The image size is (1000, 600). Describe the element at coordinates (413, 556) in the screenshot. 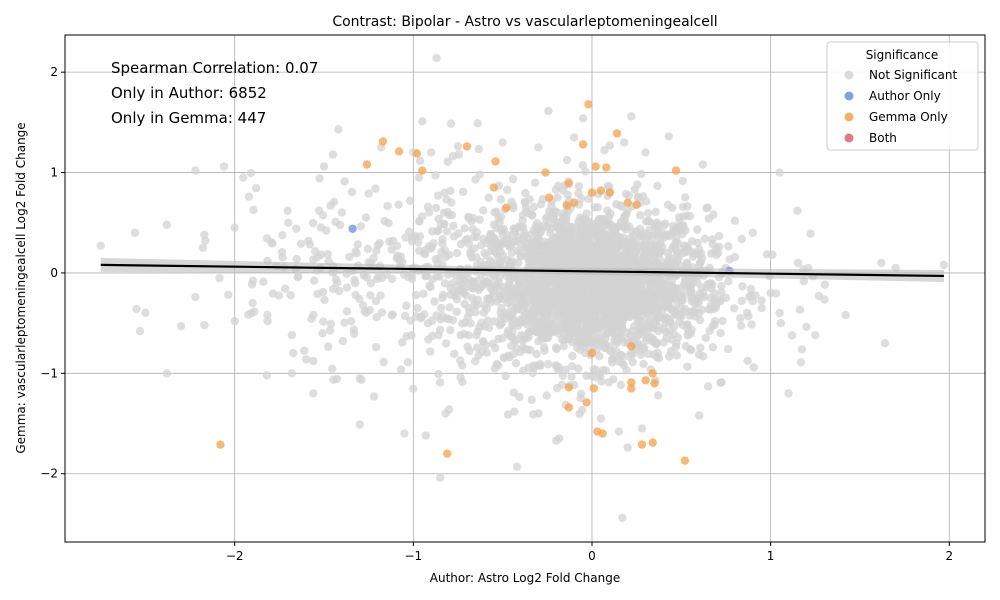

I see `x-tick-label: −1` at that location.